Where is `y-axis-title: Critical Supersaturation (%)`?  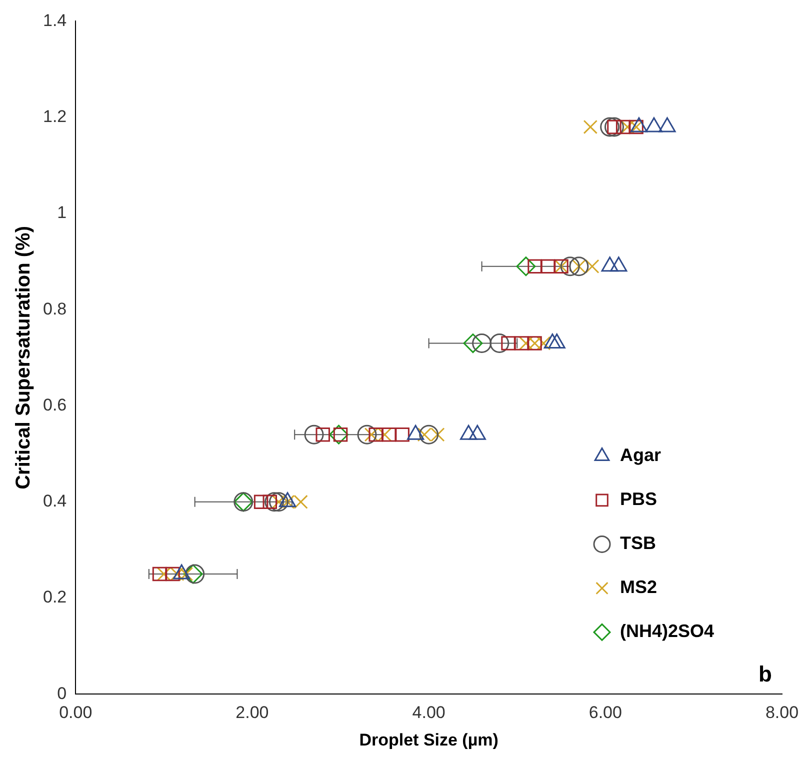
y-axis-title: Critical Supersaturation (%) is located at coordinates (23, 358).